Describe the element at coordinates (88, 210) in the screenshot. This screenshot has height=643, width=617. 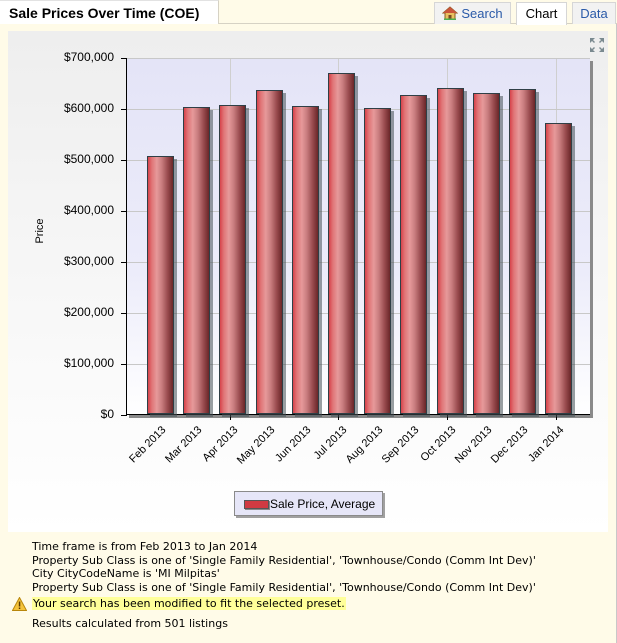
I see `y-tick-label: $400,000` at that location.